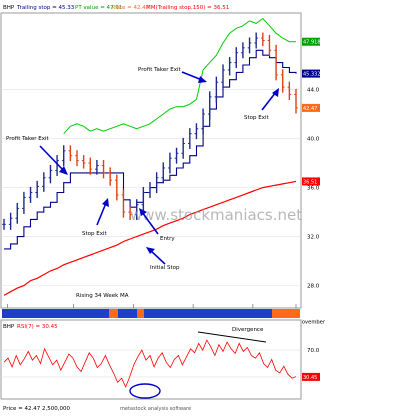 The height and width of the screenshot is (420, 420). What do you see at coordinates (37, 327) in the screenshot?
I see `rsi-header-label: RSI(7) = 30.45` at bounding box center [37, 327].